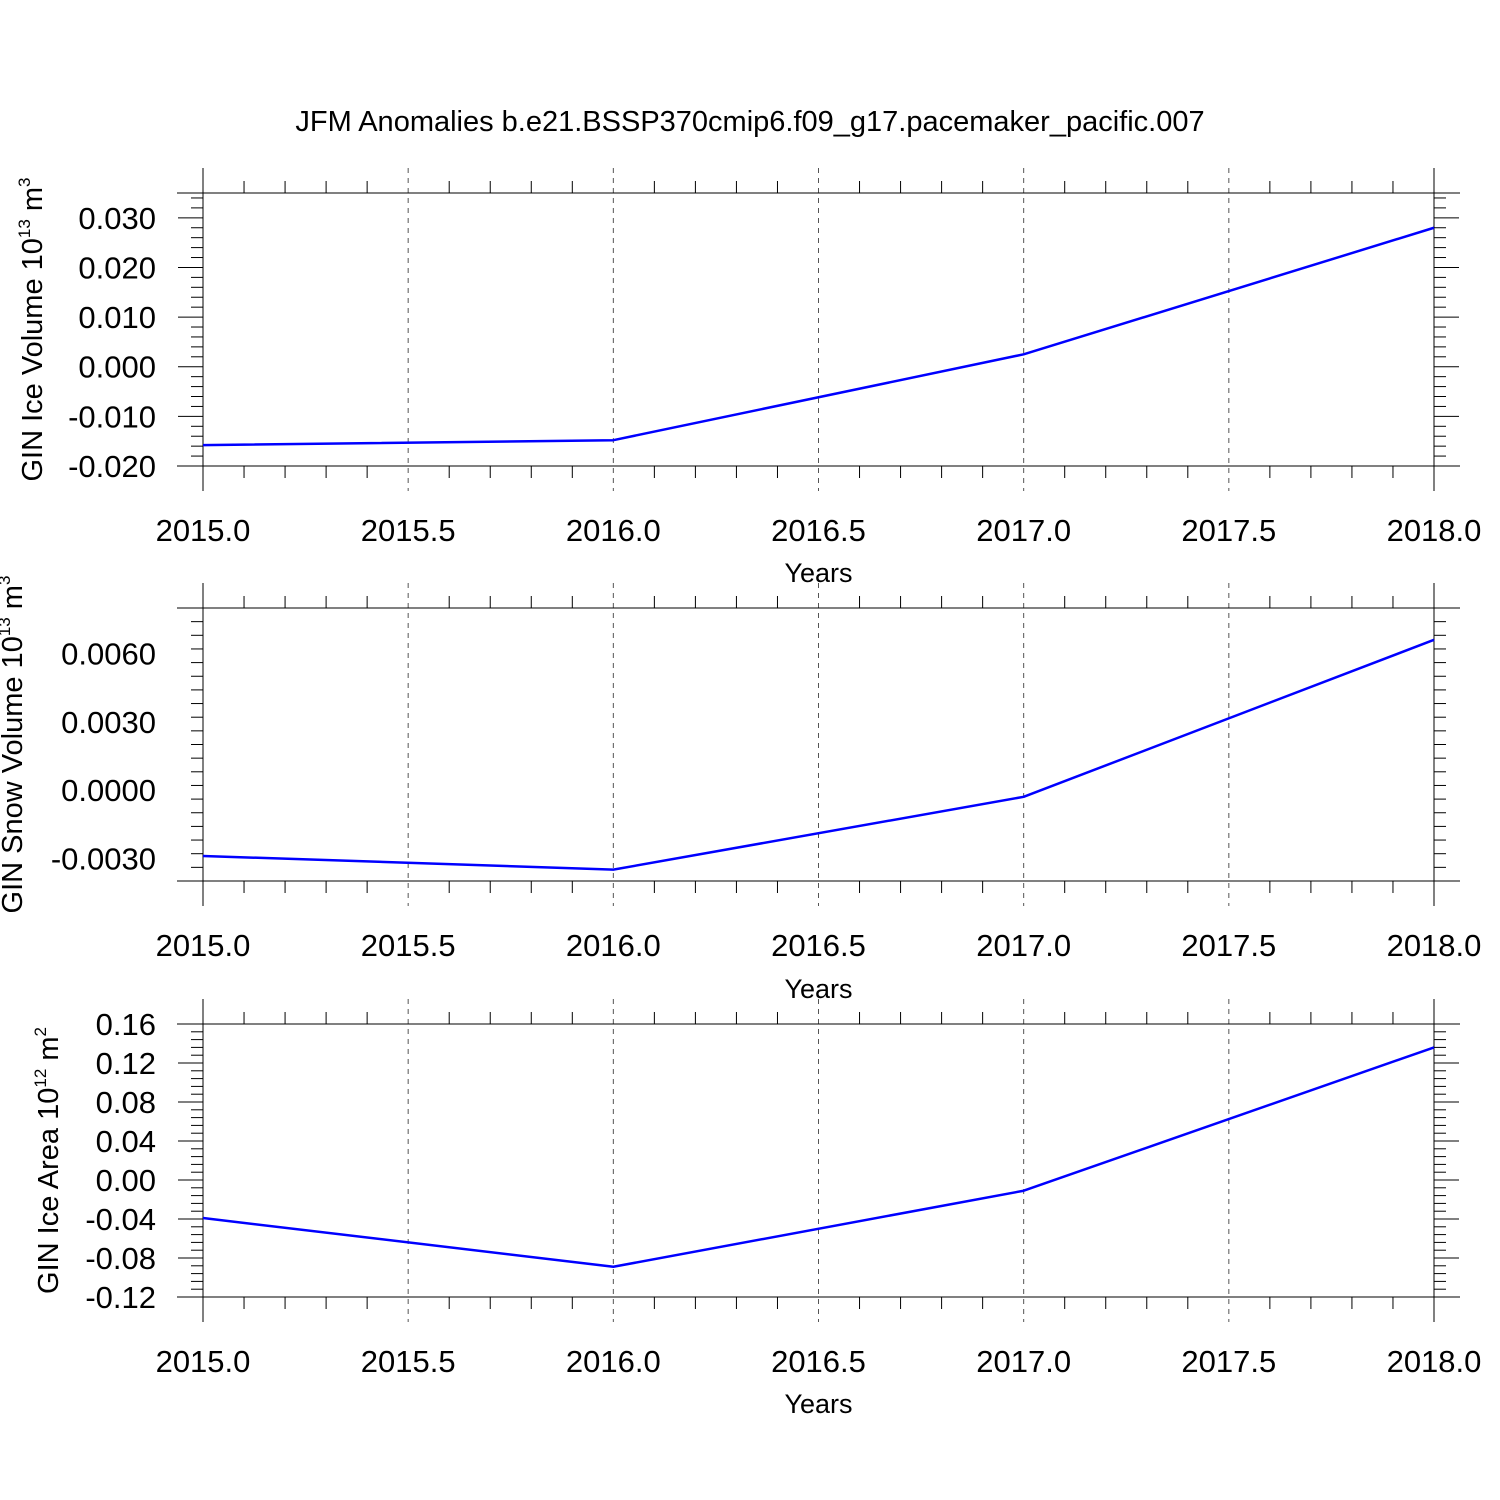  I want to click on y-tick-label: 0.000, so click(117, 367).